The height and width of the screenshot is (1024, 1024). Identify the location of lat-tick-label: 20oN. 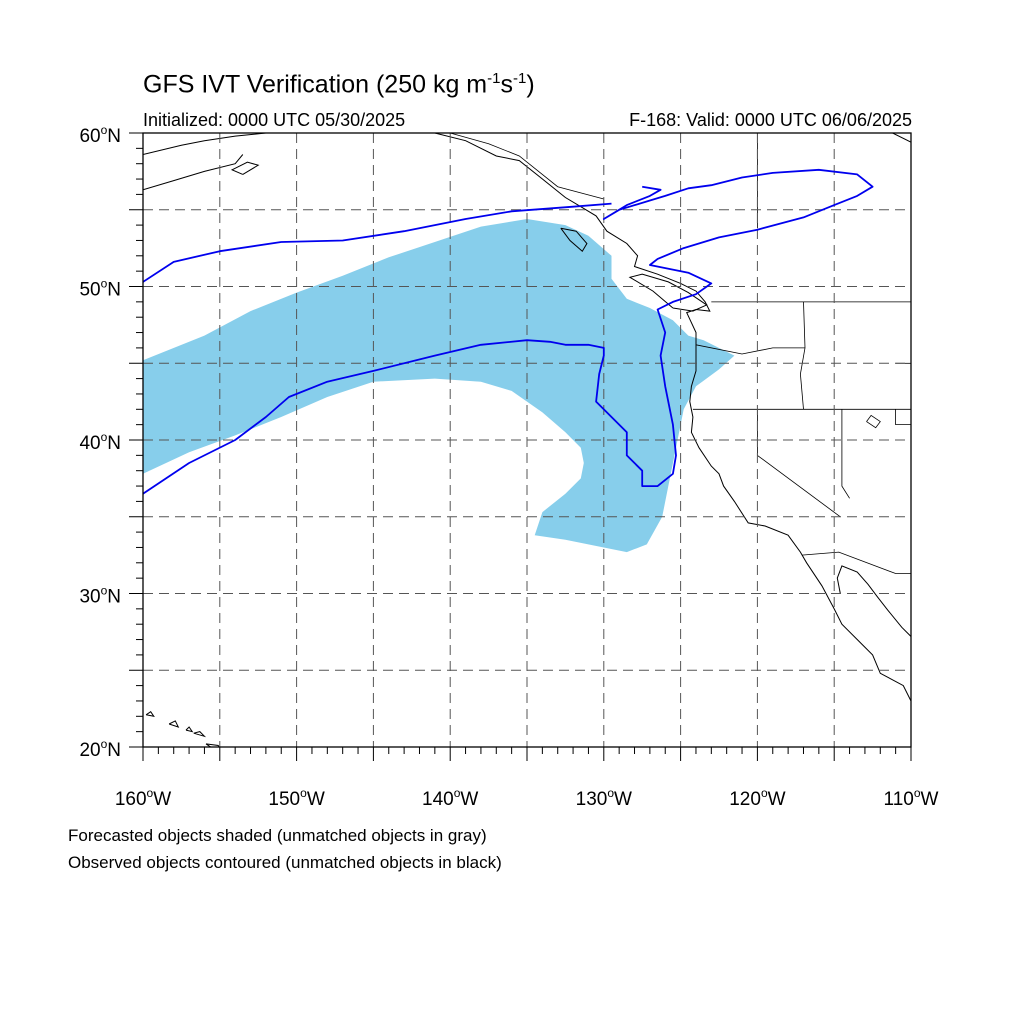
(100, 749).